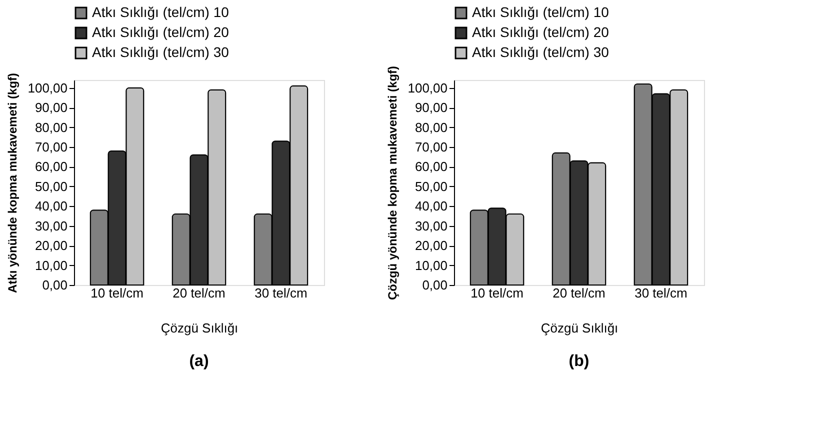  What do you see at coordinates (199, 361) in the screenshot?
I see `text: (a)` at bounding box center [199, 361].